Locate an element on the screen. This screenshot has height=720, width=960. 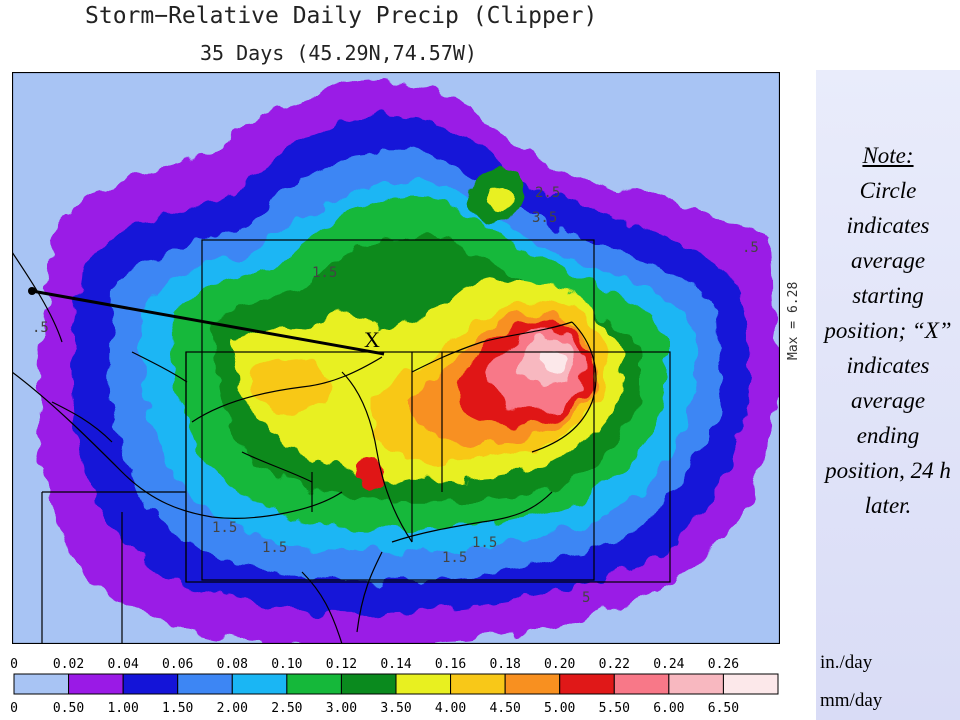
note-heading: Note: is located at coordinates (888, 155).